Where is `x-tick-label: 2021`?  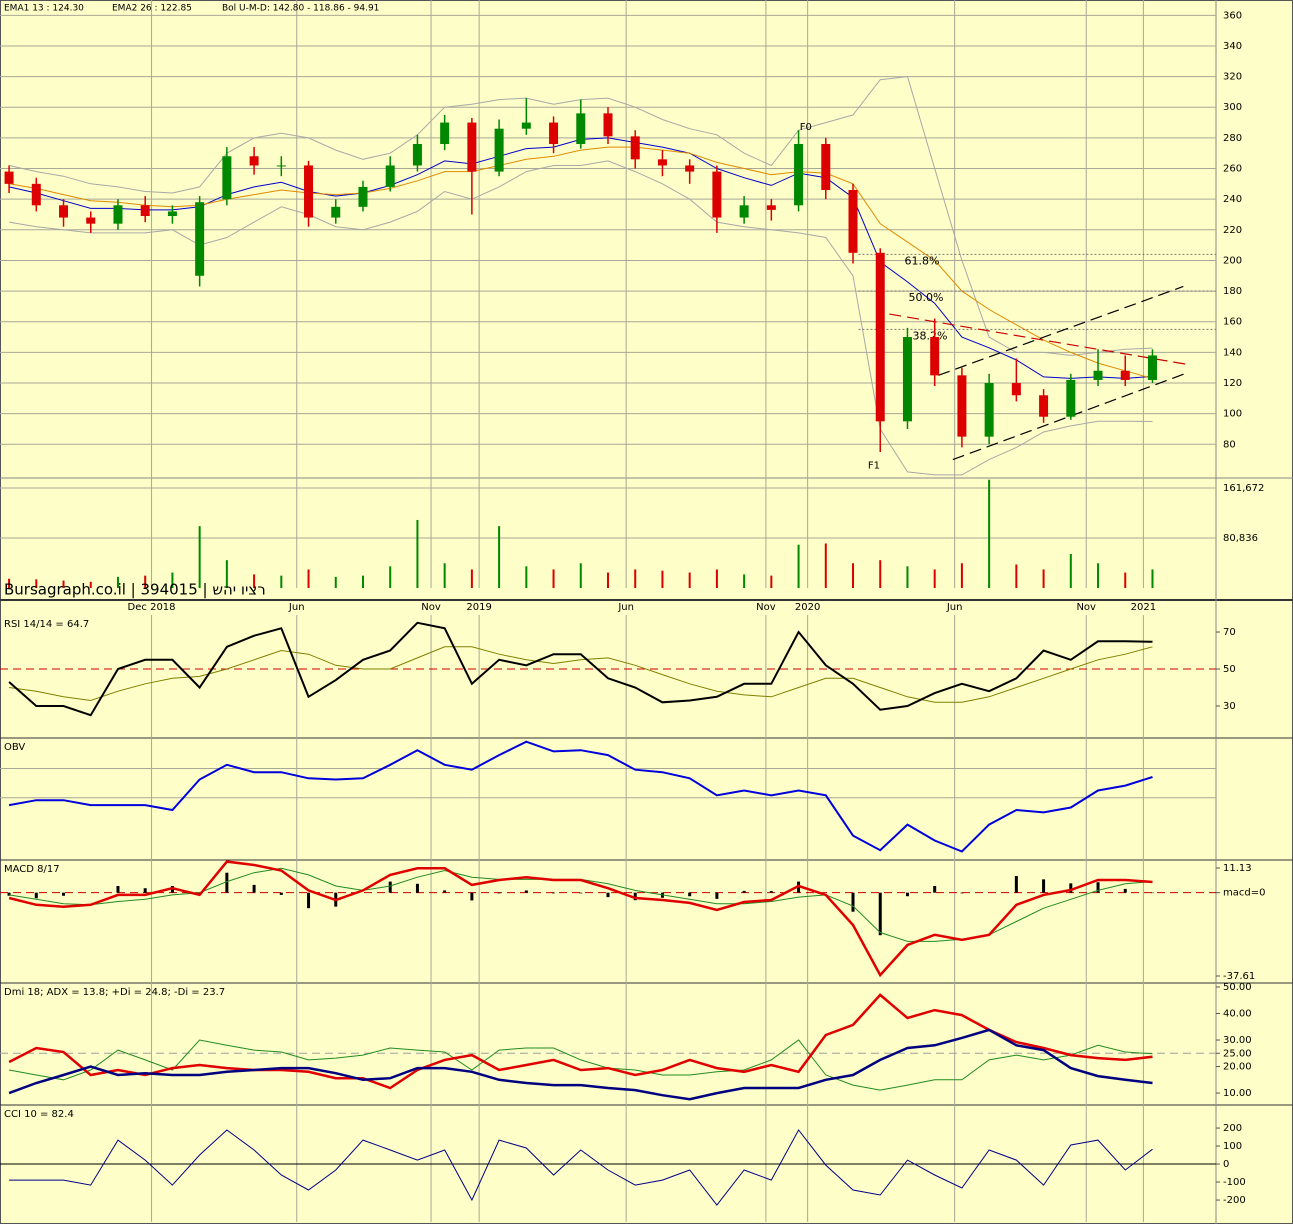 x-tick-label: 2021 is located at coordinates (1143, 607).